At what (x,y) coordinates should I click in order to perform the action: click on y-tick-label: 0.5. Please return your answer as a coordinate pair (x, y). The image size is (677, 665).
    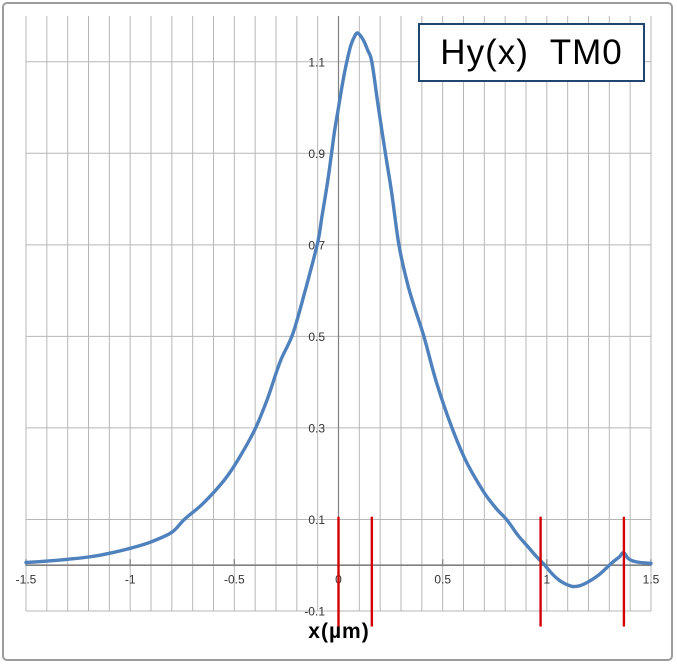
    Looking at the image, I should click on (316, 337).